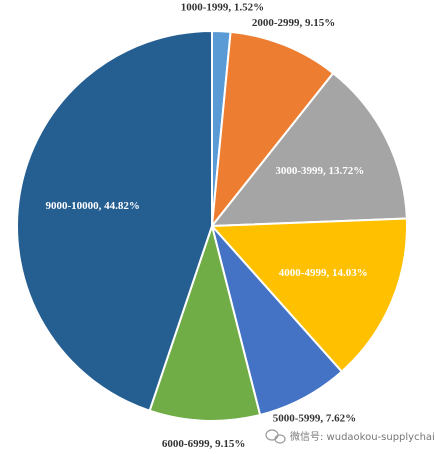  What do you see at coordinates (92, 206) in the screenshot?
I see `data-label: 9000-10000, 44.82%` at bounding box center [92, 206].